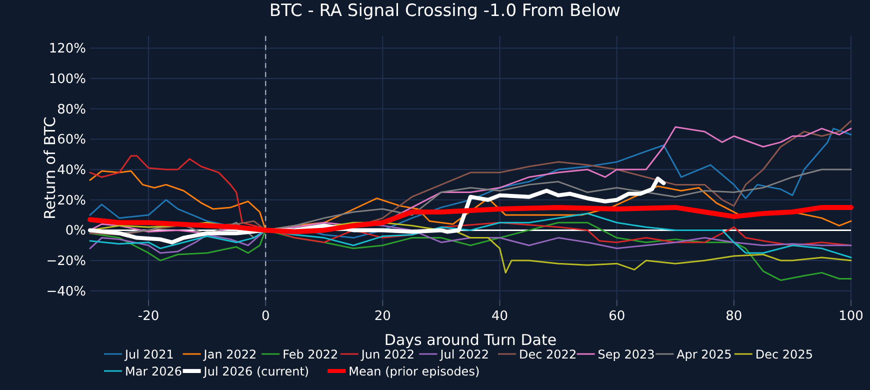 Image resolution: width=870 pixels, height=390 pixels. Describe the element at coordinates (387, 355) in the screenshot. I see `legend-label: Jun 2022` at that location.